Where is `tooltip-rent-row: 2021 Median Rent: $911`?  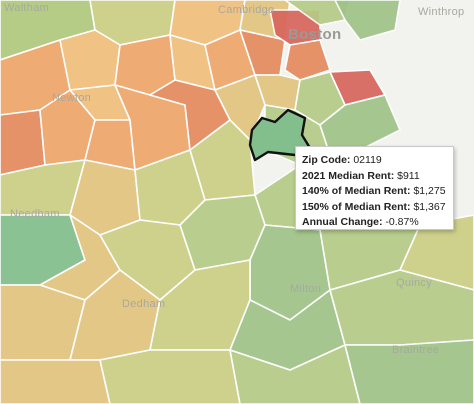
tooltip-rent-row: 2021 Median Rent: $911 is located at coordinates (377, 177).